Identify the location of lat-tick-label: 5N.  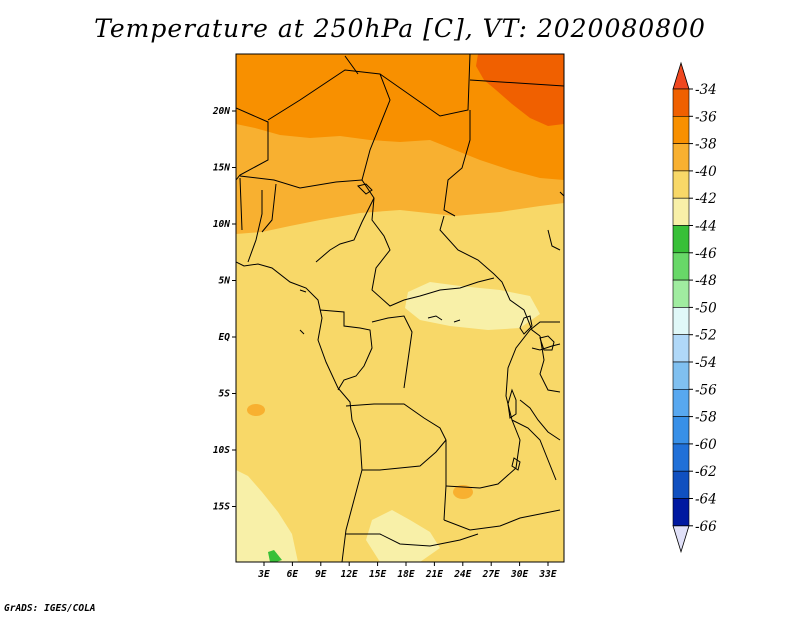
(225, 281).